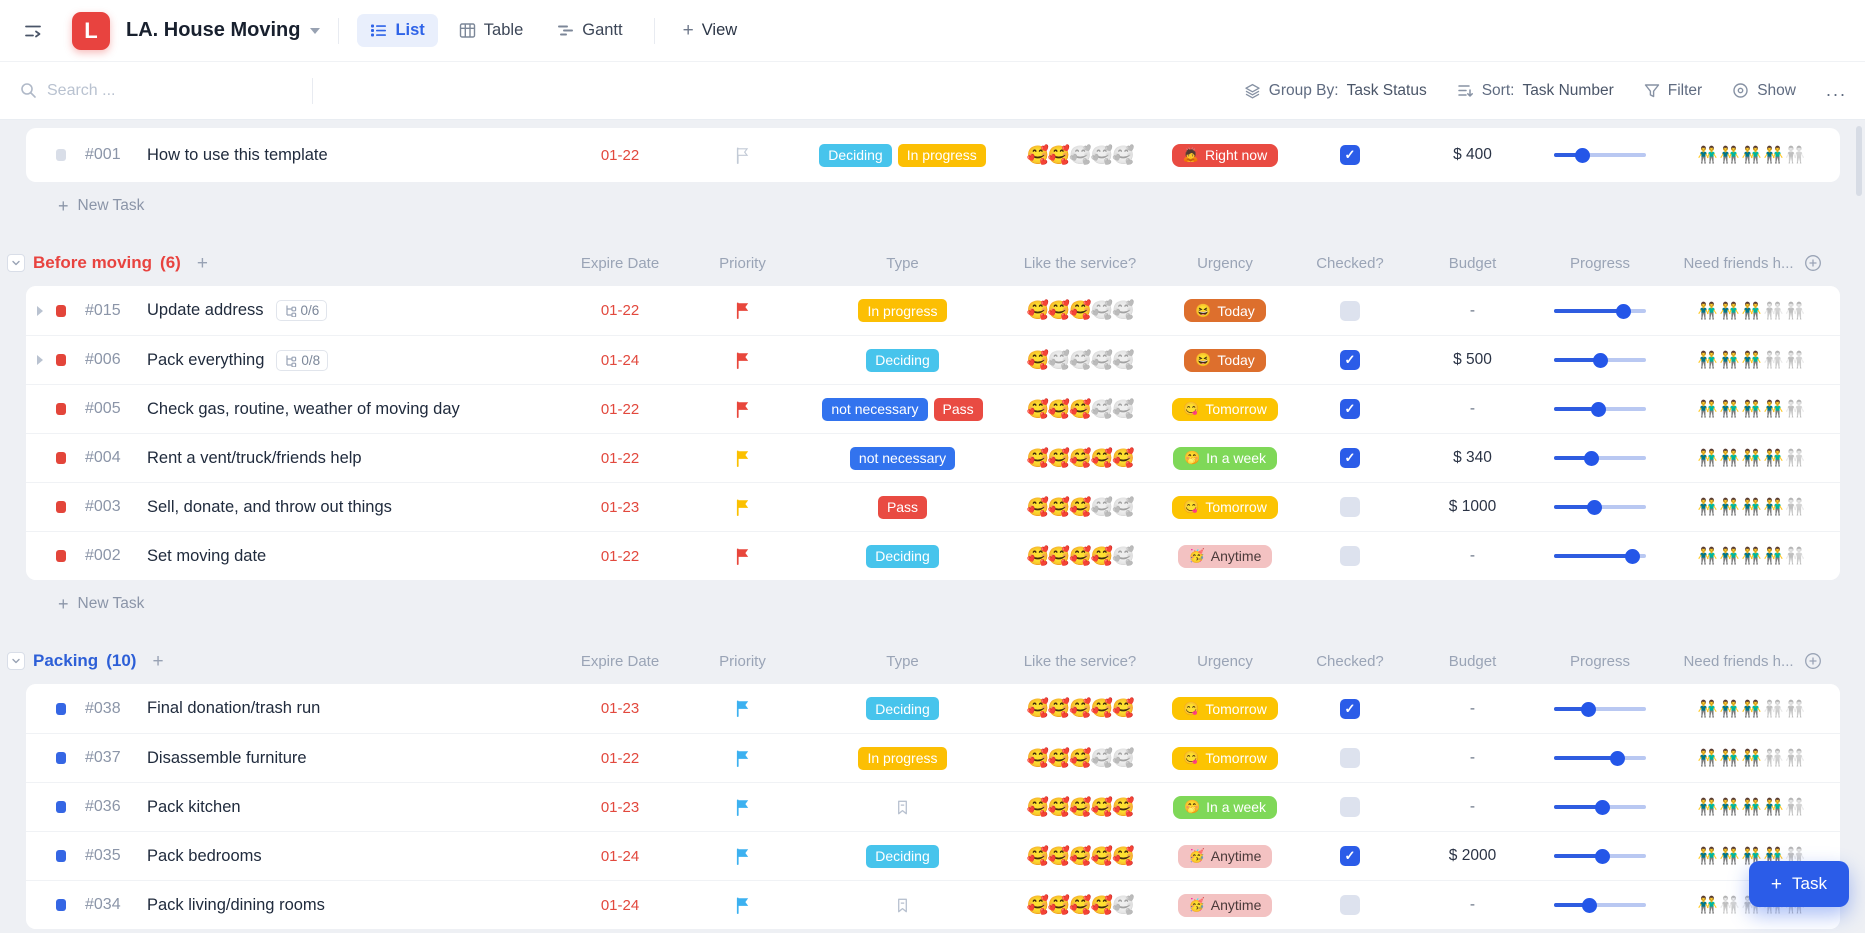  I want to click on column-header: Budget, so click(1472, 661).